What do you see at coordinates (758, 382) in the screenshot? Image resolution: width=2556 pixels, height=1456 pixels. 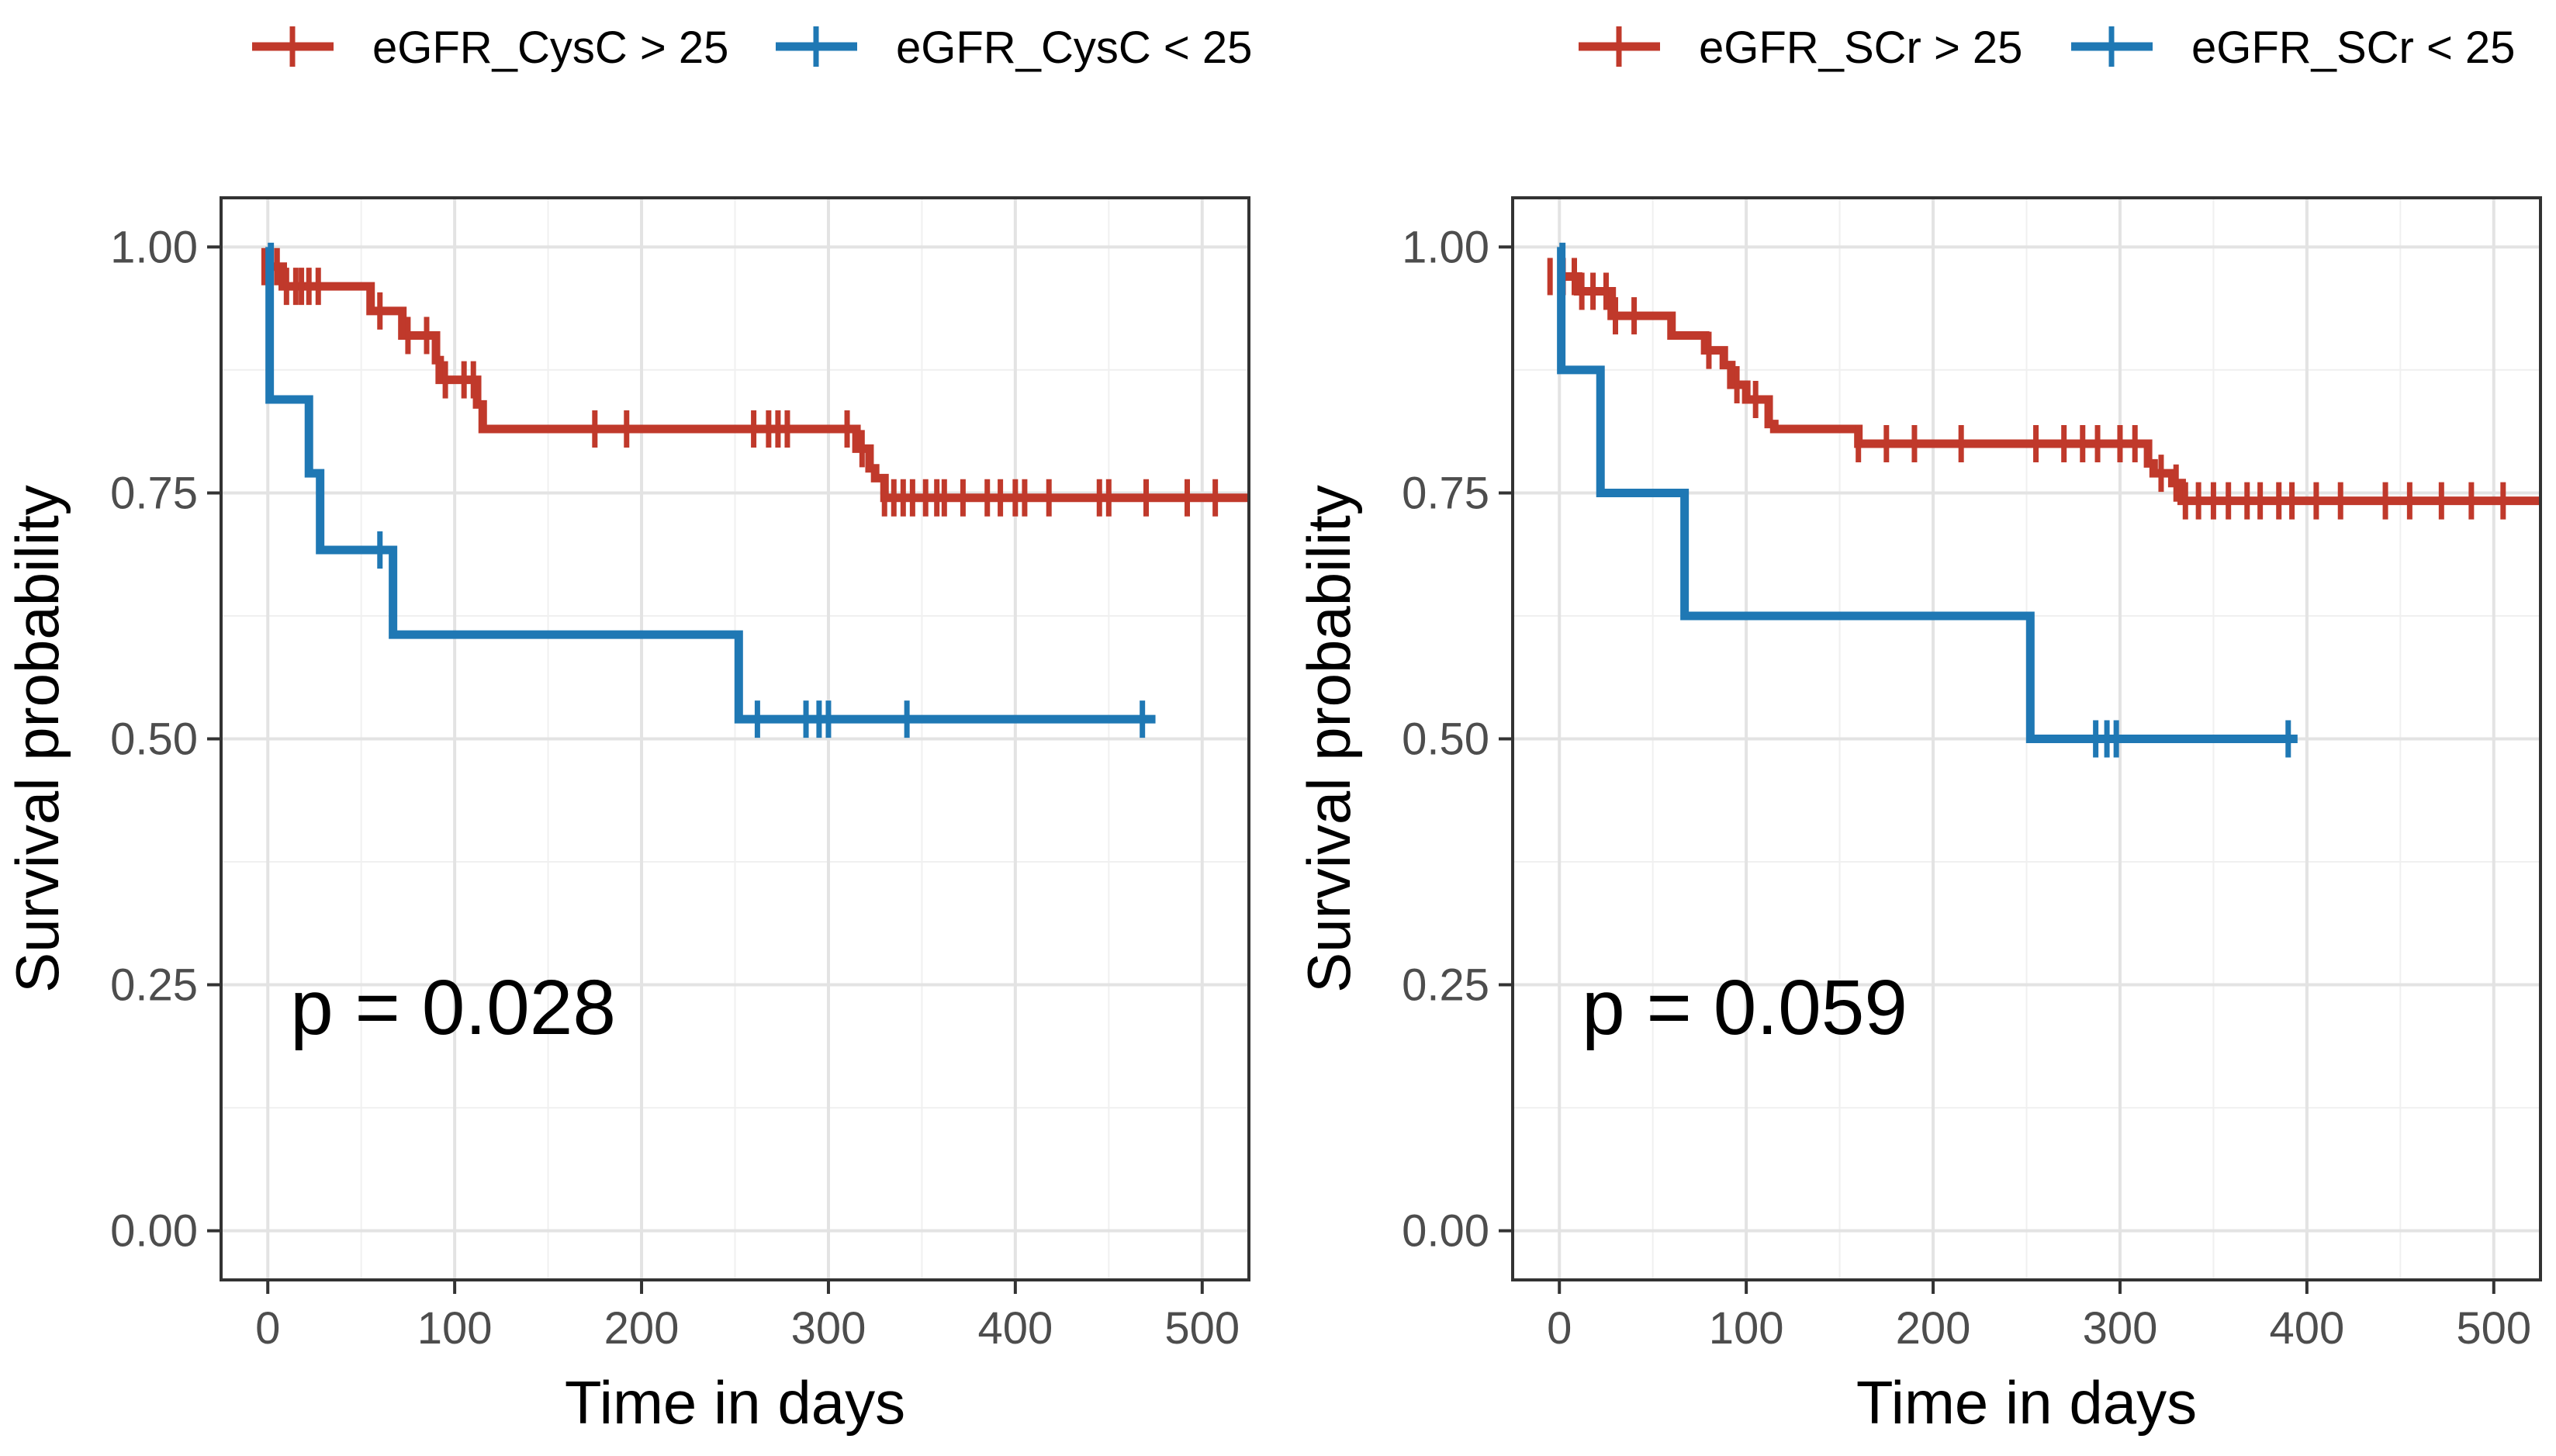 I see `km-curve-high` at bounding box center [758, 382].